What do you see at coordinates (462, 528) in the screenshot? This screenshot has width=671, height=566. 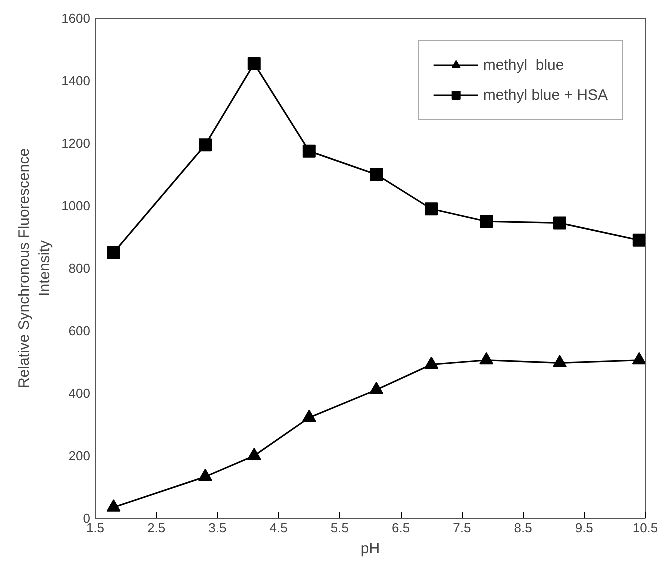 I see `x-tick-label: 7.5` at bounding box center [462, 528].